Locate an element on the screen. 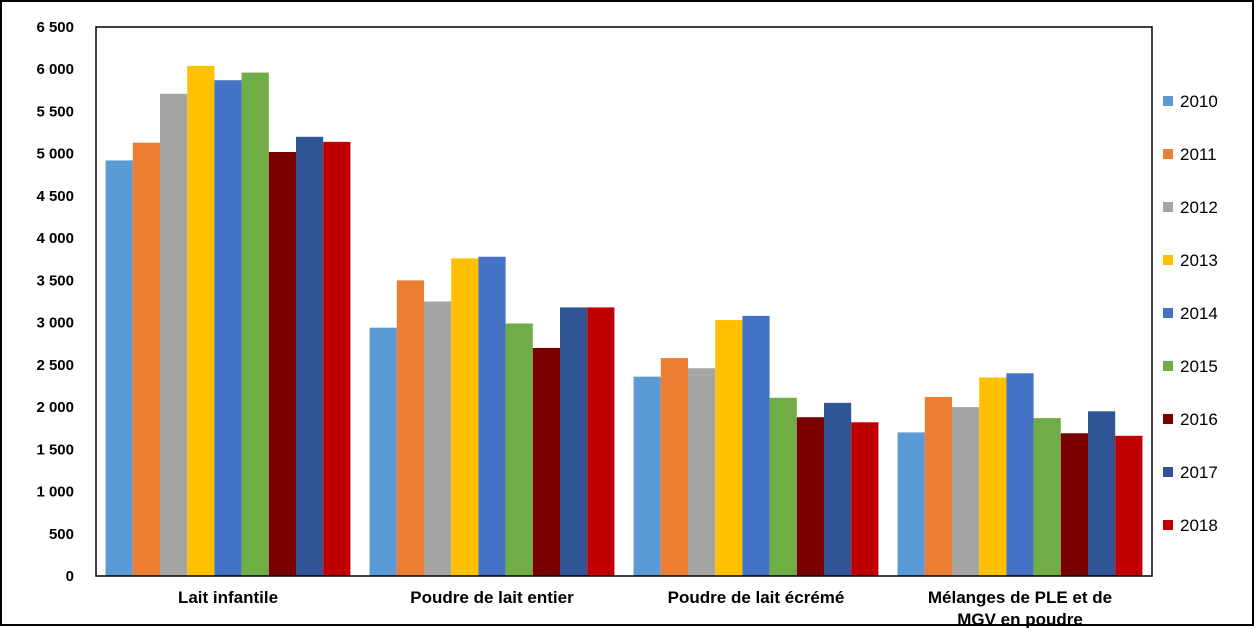  legend-item: 2016 is located at coordinates (1190, 419).